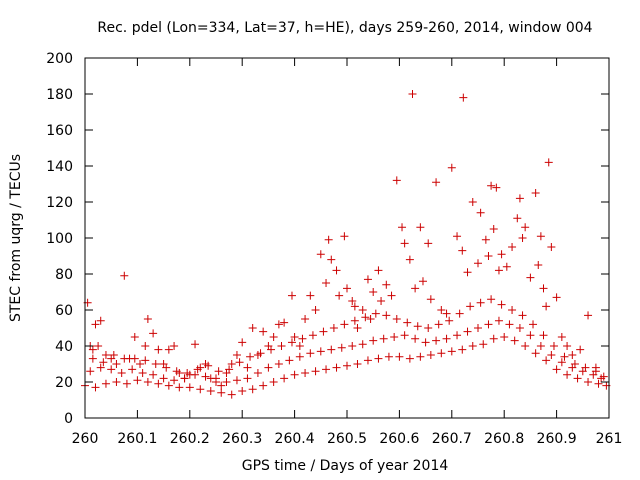  What do you see at coordinates (347, 439) in the screenshot?
I see `x-tick-label: 260.5` at bounding box center [347, 439].